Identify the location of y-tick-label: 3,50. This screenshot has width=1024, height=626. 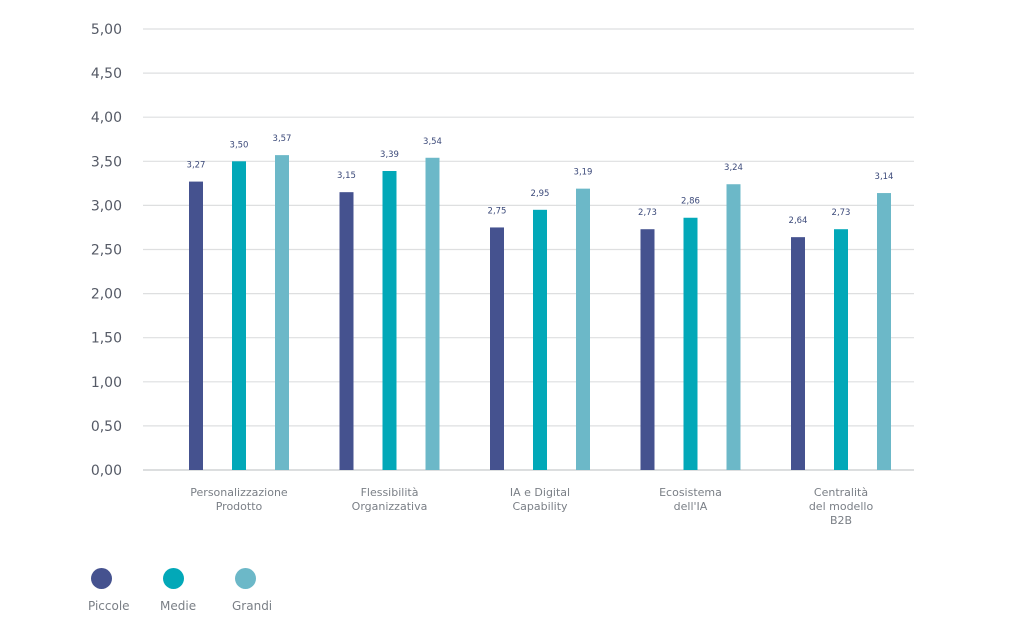
(106, 162).